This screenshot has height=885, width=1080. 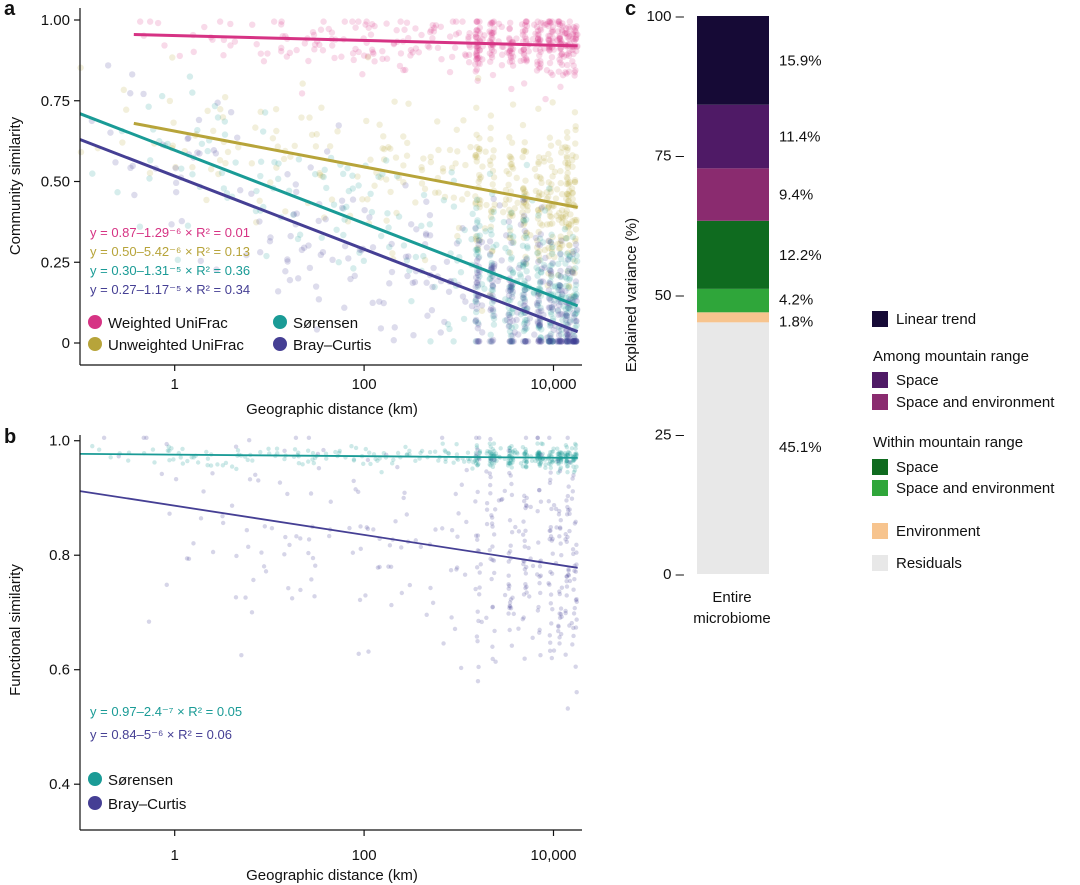 What do you see at coordinates (880, 531) in the screenshot?
I see `legend-swatch-environment` at bounding box center [880, 531].